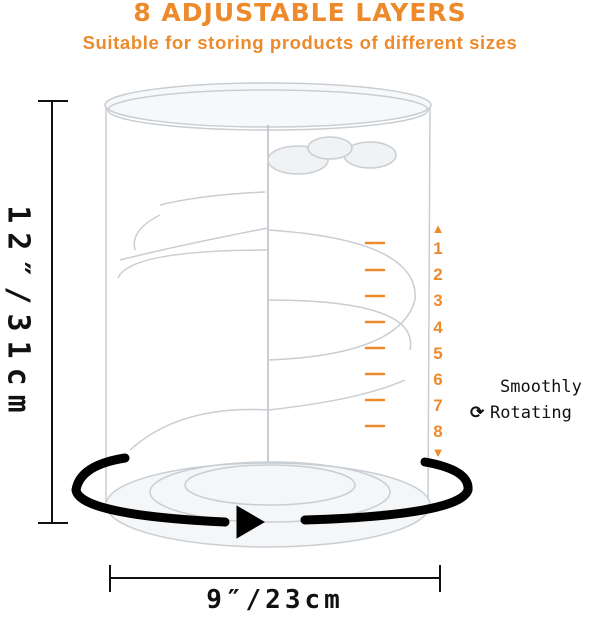 This screenshot has width=600, height=621. I want to click on height-dimension-line, so click(53, 312).